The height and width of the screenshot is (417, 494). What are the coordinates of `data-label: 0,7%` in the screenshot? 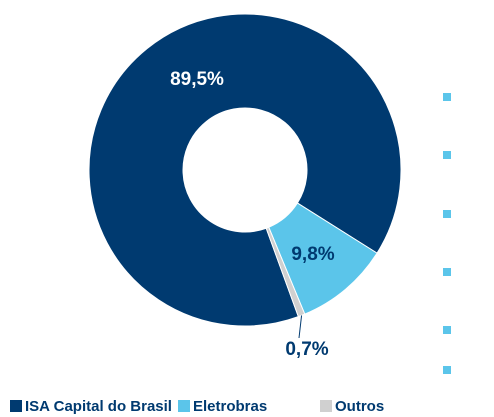 It's located at (306, 349).